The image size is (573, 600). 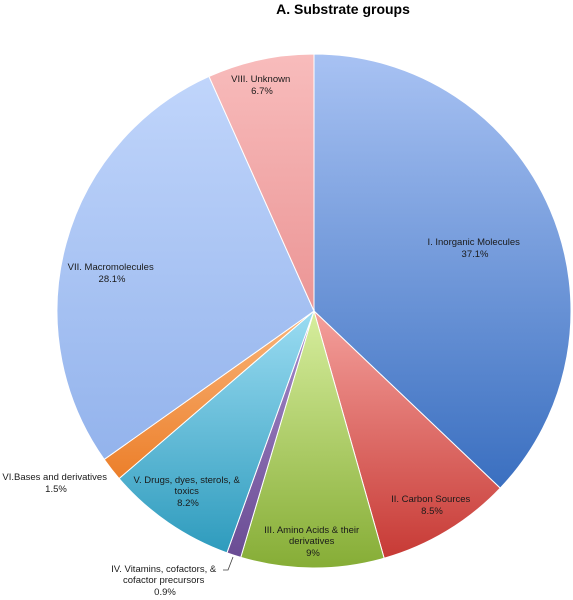 I want to click on label-amino-value: 9%, so click(x=313, y=553).